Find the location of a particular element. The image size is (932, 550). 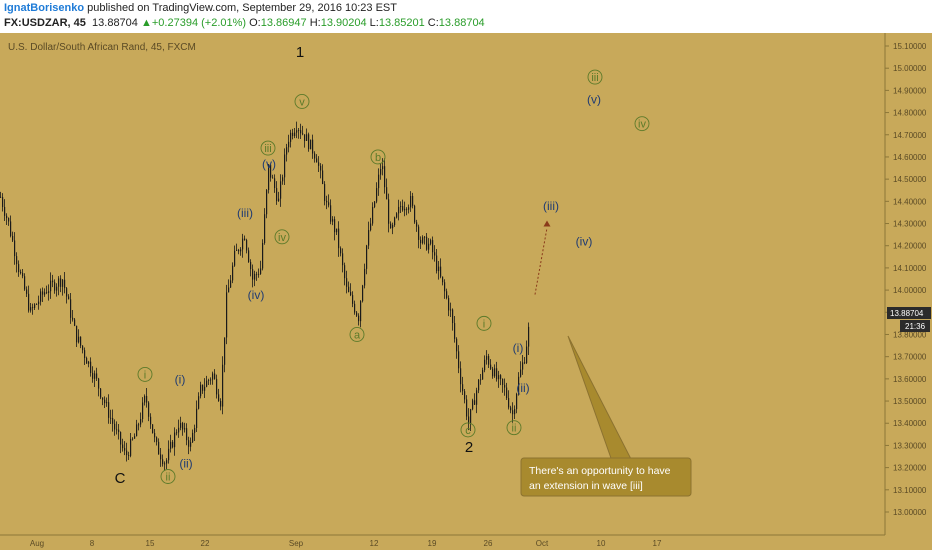

projection-arrow-head is located at coordinates (547, 223).